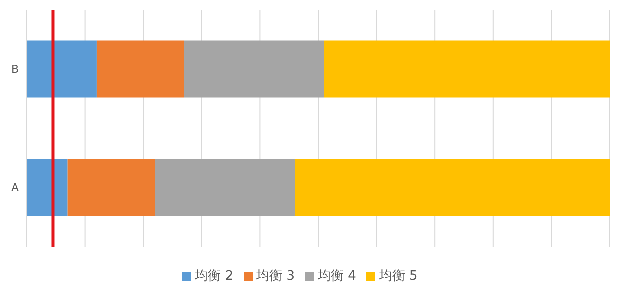 The width and height of the screenshot is (618, 291). What do you see at coordinates (398, 276) in the screenshot?
I see `legend-label: 均衡 5` at bounding box center [398, 276].